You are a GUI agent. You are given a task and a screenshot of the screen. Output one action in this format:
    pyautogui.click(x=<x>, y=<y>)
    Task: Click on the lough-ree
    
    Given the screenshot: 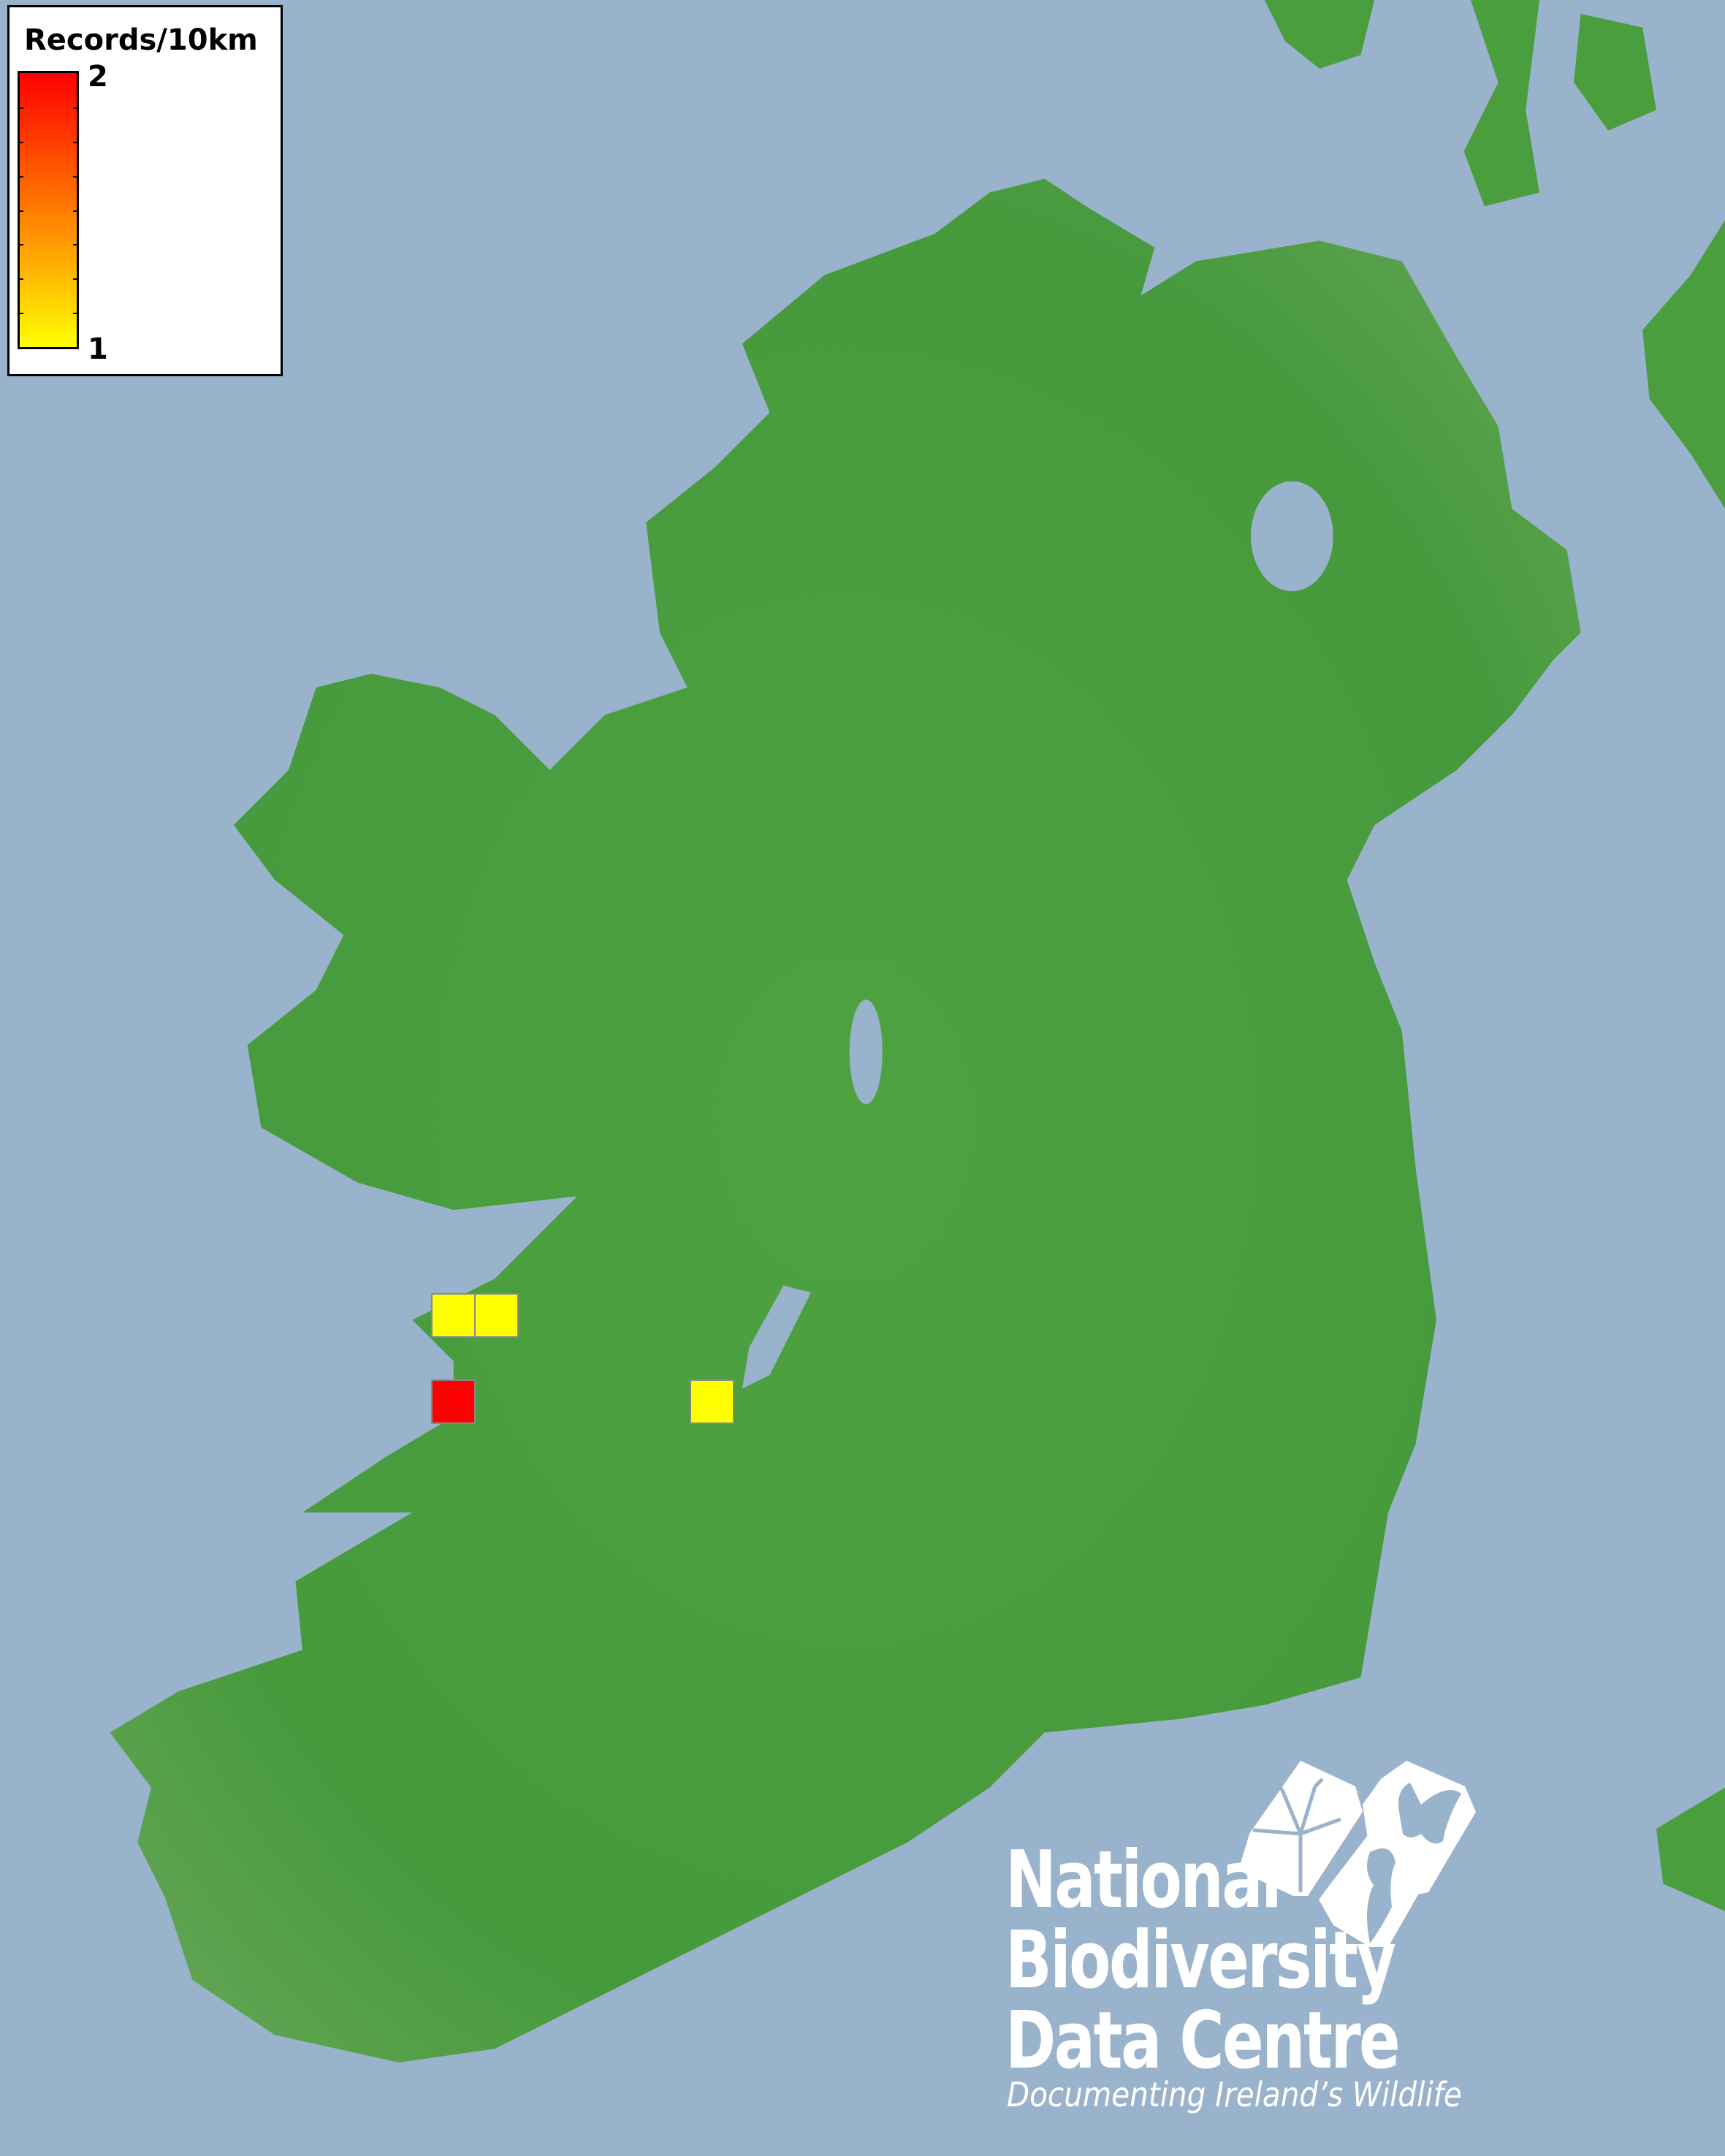 What is the action you would take?
    pyautogui.click(x=866, y=1052)
    